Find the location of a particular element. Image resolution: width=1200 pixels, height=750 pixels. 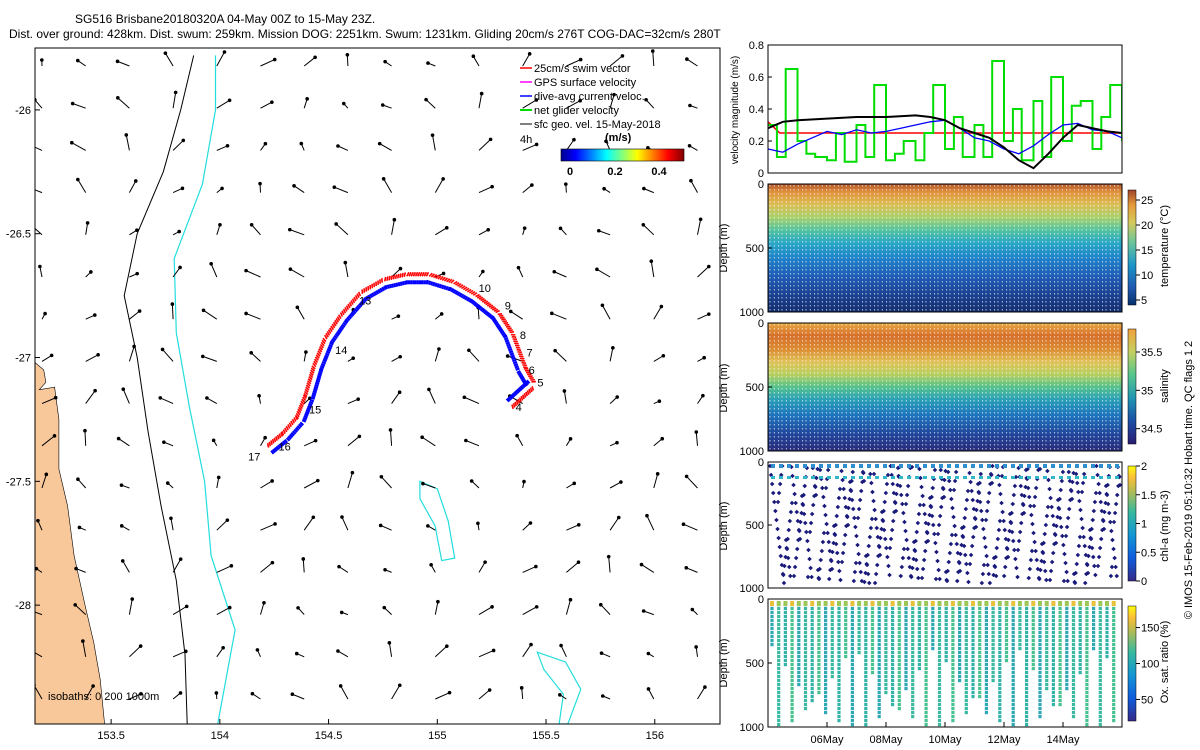

colorbar-tick-label: 15 is located at coordinates (1147, 251).